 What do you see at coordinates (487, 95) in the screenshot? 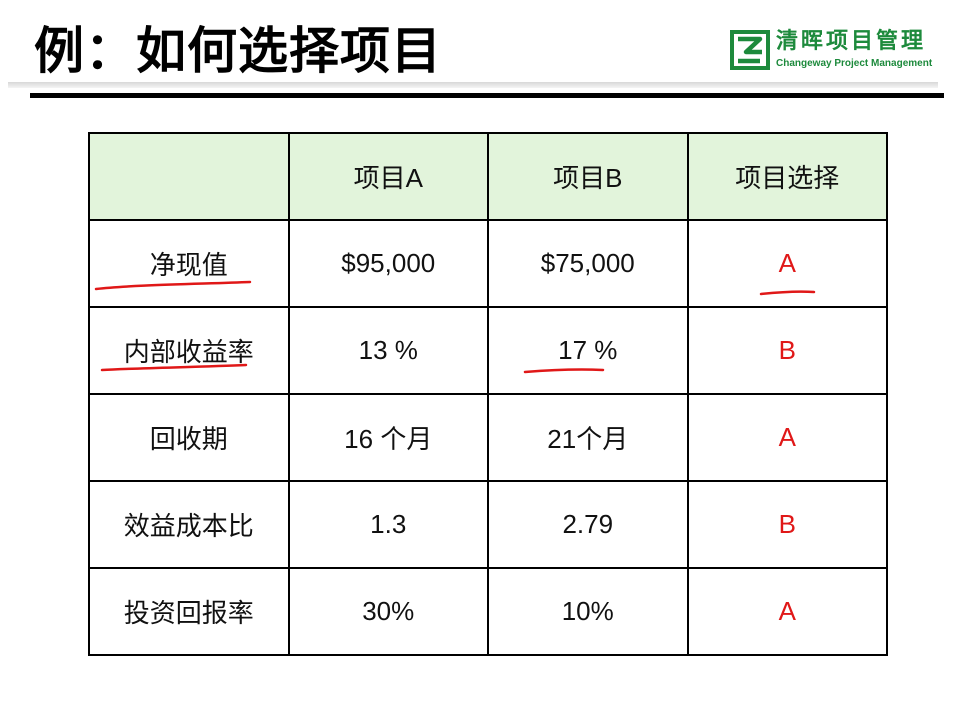
I see `title-divider` at bounding box center [487, 95].